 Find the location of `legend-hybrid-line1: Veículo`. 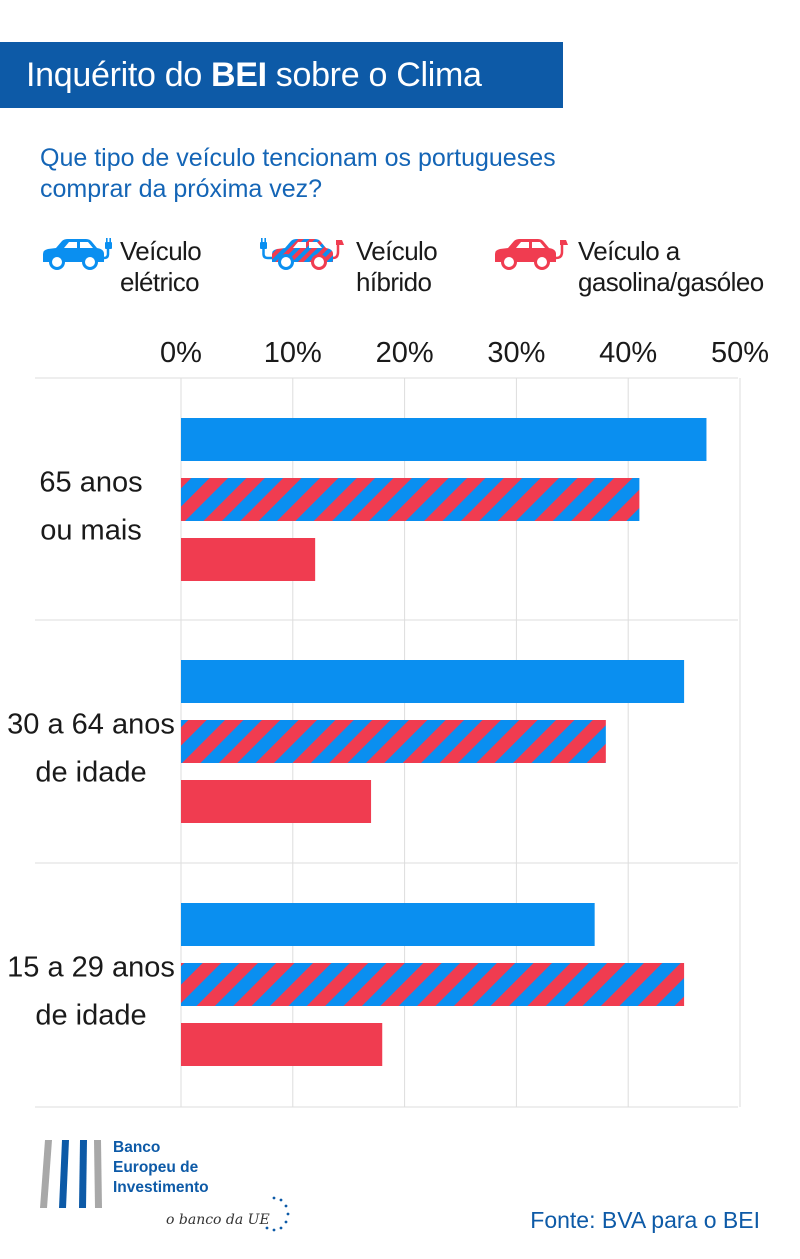

legend-hybrid-line1: Veículo is located at coordinates (397, 251).